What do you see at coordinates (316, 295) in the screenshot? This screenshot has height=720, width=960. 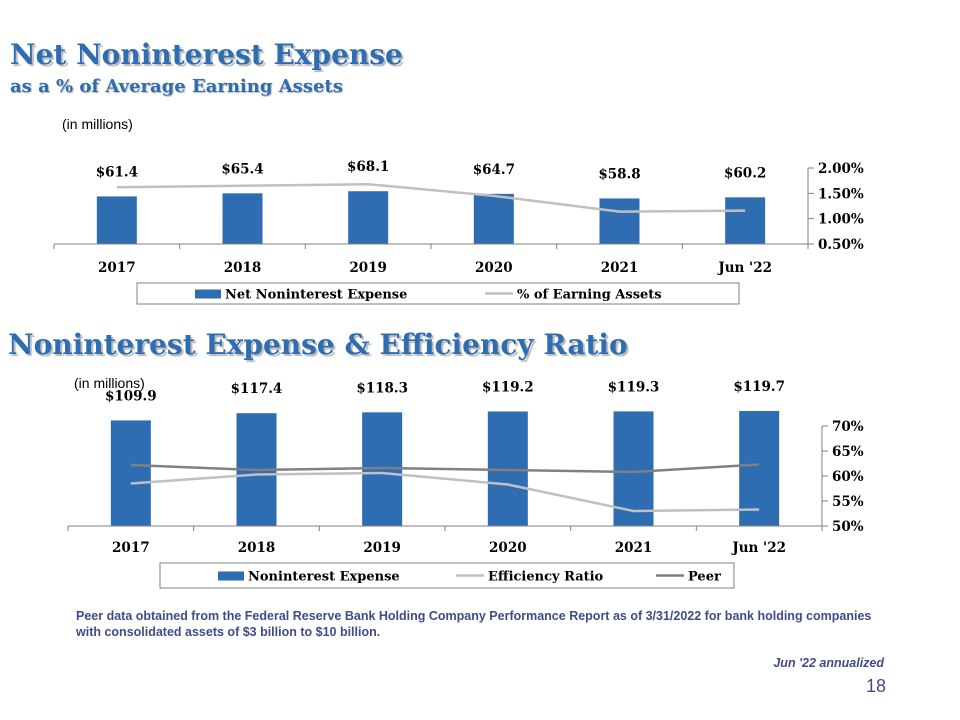 I see `chart1-legend-label: Net Noninterest Expense` at bounding box center [316, 295].